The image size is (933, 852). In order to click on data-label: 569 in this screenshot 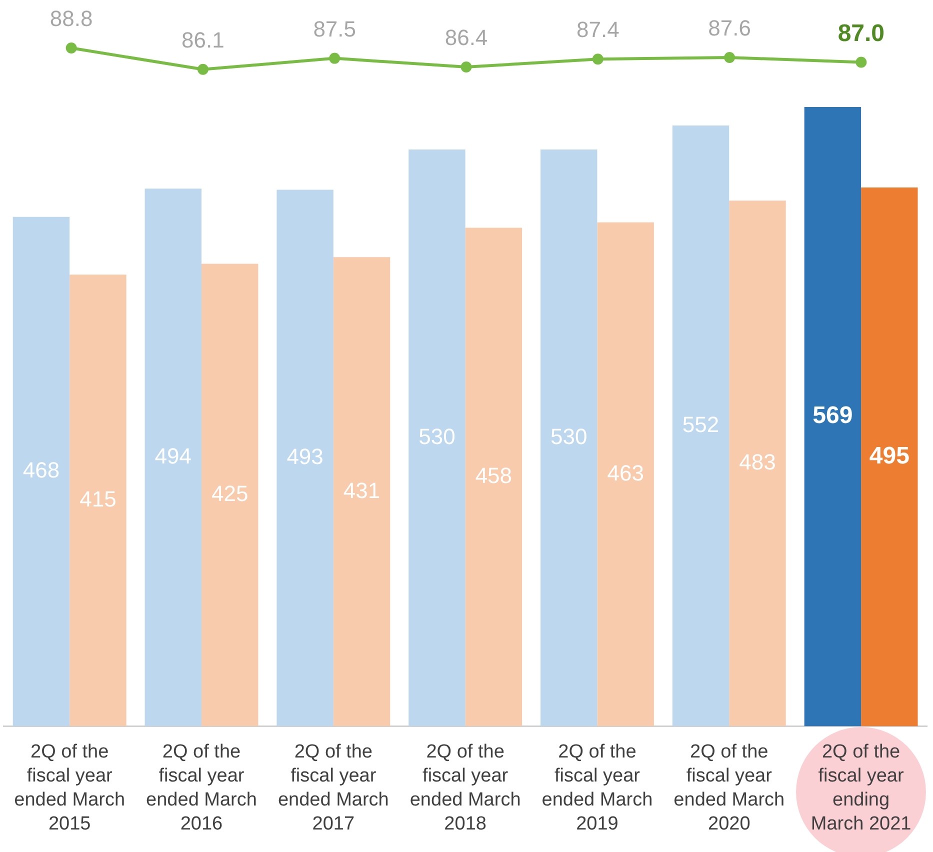, I will do `click(832, 416)`.